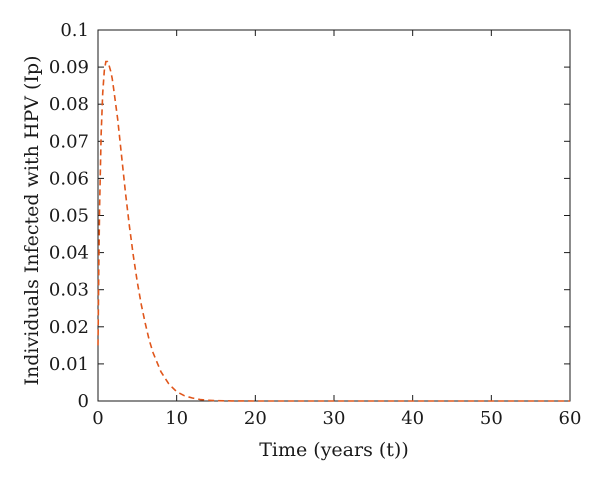  Describe the element at coordinates (412, 418) in the screenshot. I see `x-tick-label: 40` at that location.